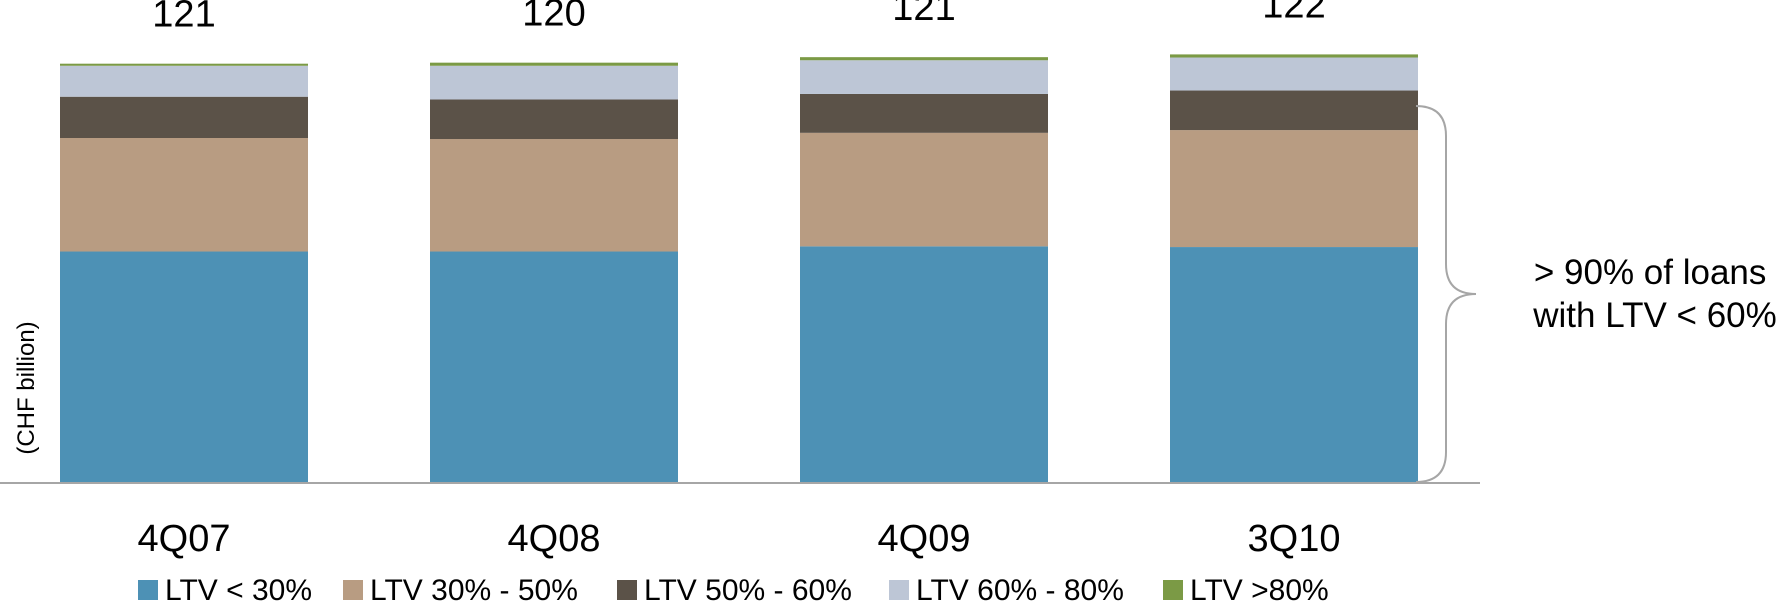 This screenshot has height=604, width=1785. What do you see at coordinates (1294, 539) in the screenshot?
I see `category-label-3q10: 3Q10` at bounding box center [1294, 539].